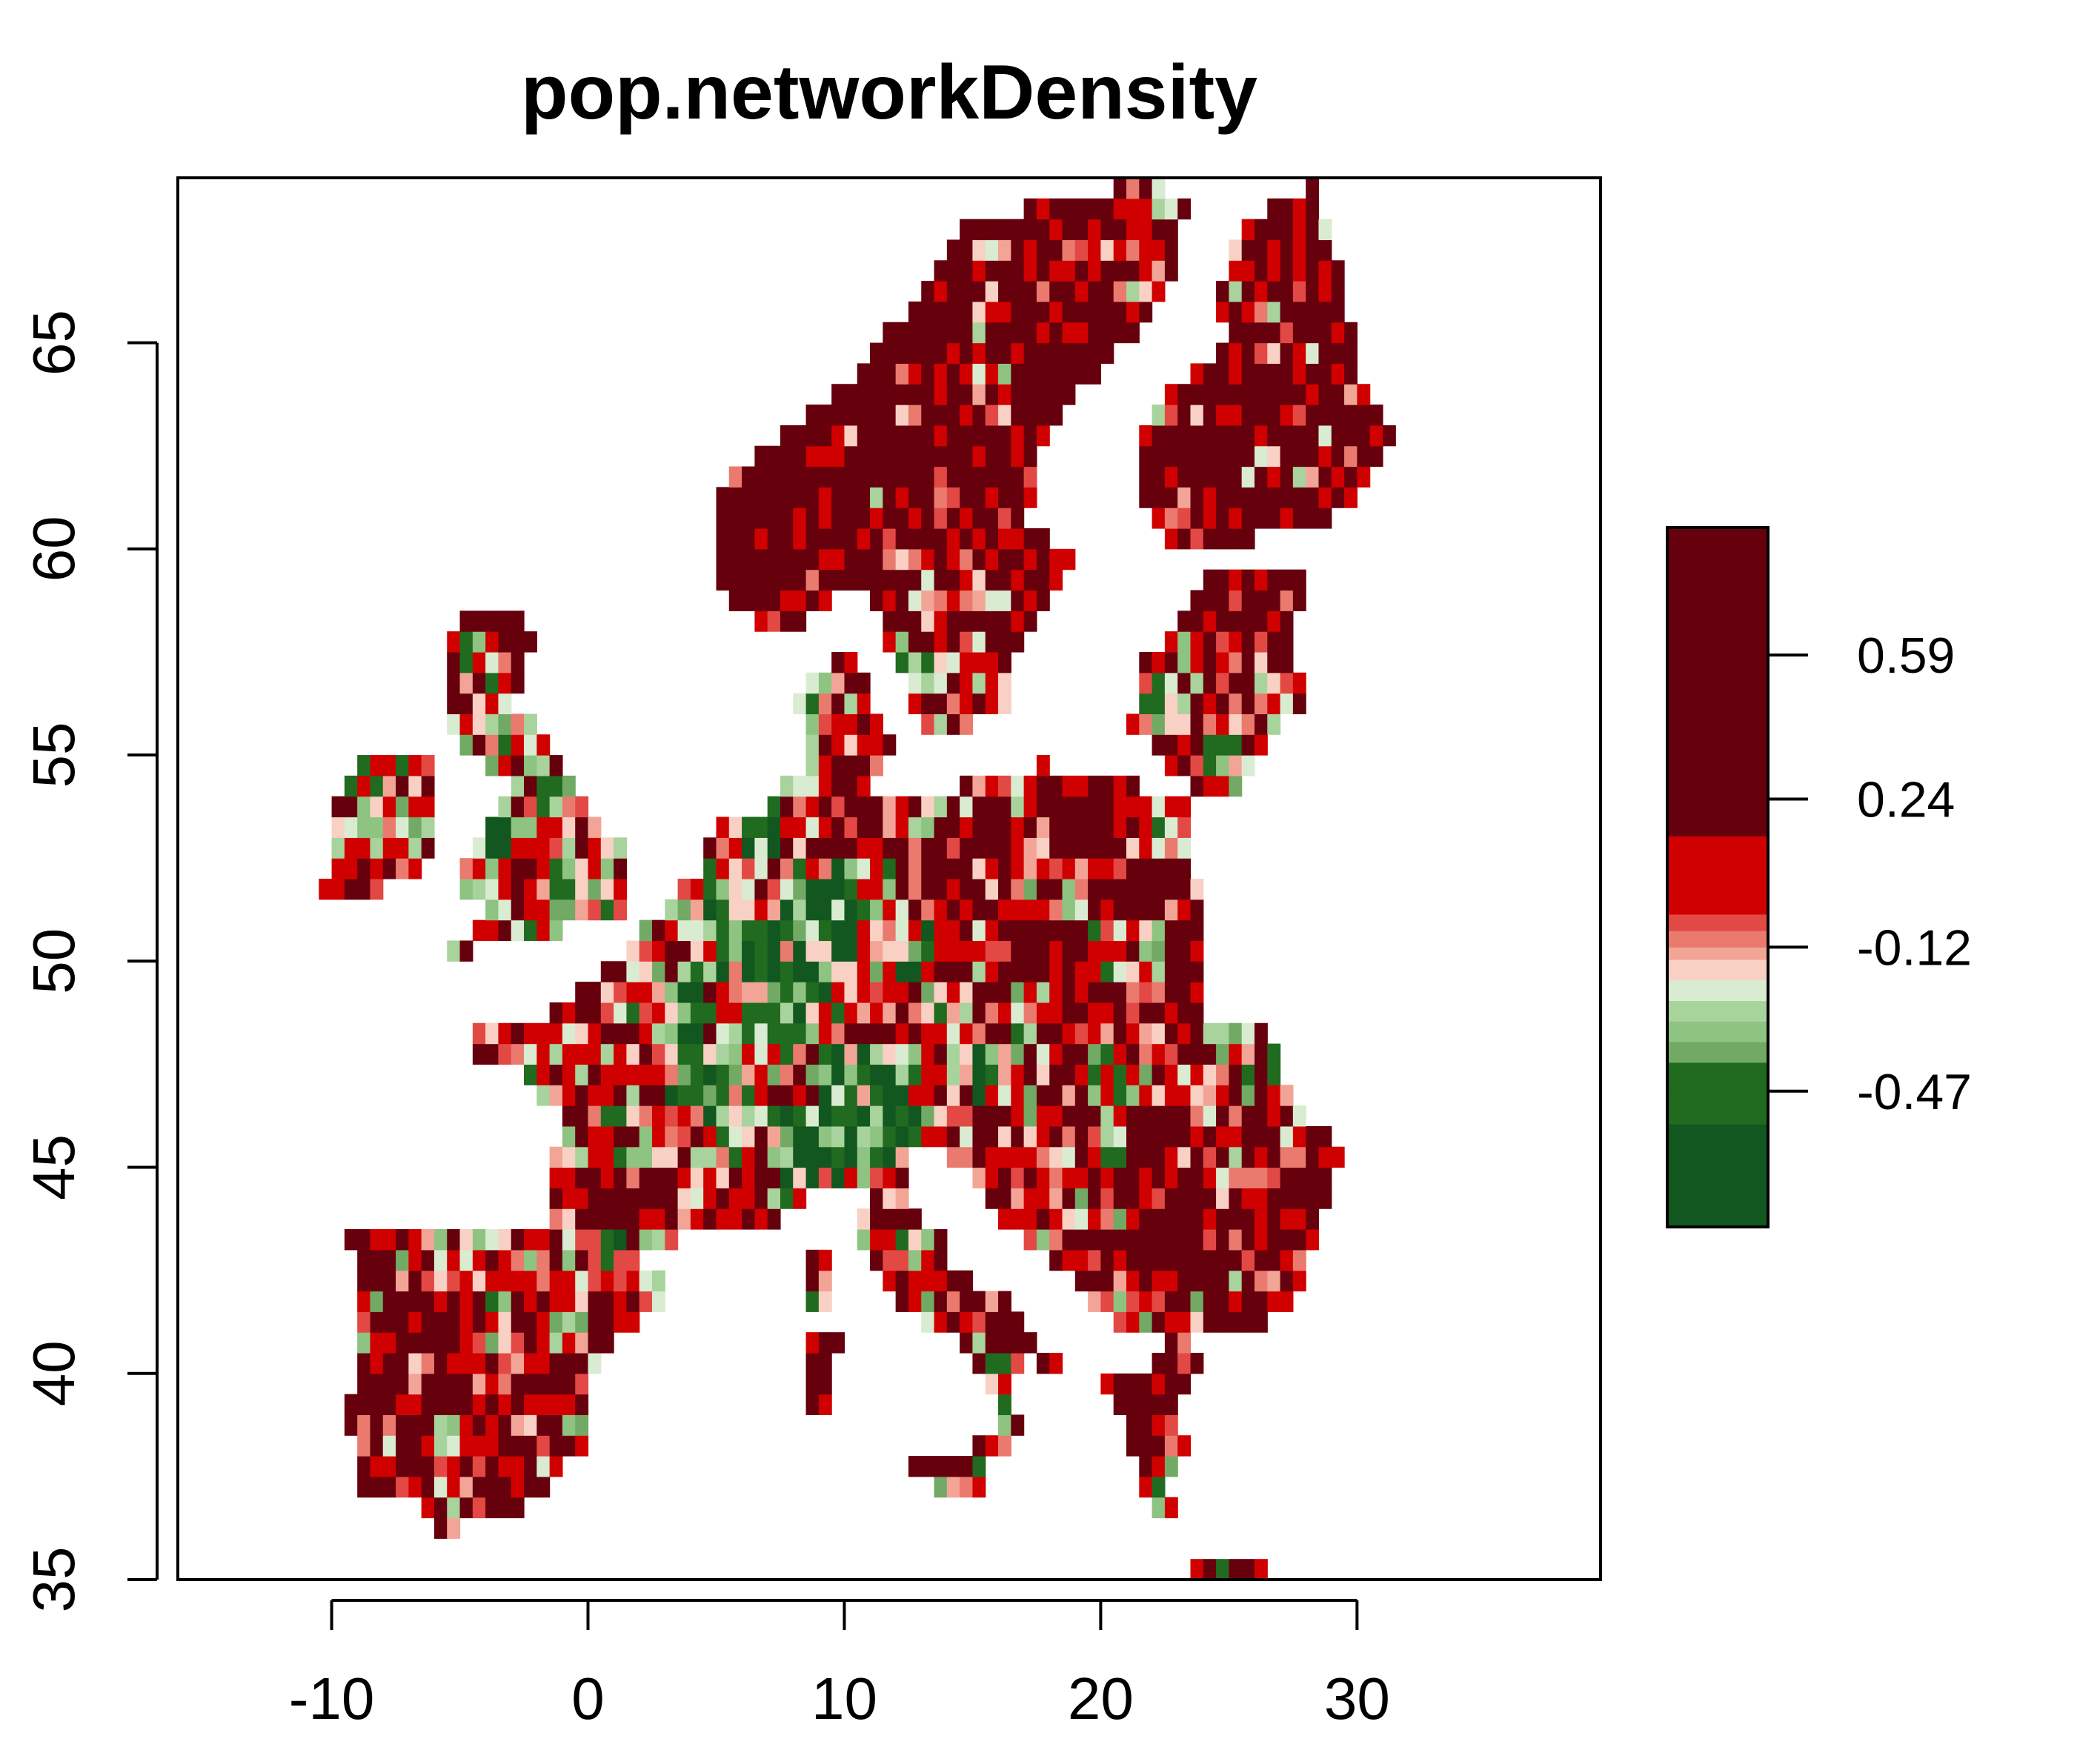  Describe the element at coordinates (1915, 947) in the screenshot. I see `colorbar-tick-label: -0.12` at that location.